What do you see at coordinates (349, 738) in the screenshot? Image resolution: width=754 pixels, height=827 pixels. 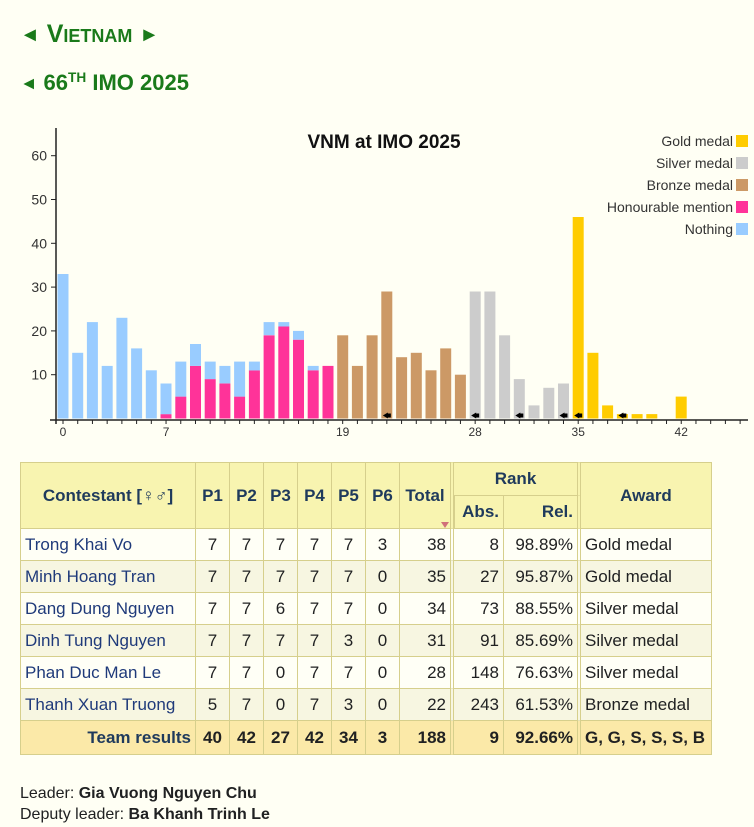 I see `team-p5: 34` at bounding box center [349, 738].